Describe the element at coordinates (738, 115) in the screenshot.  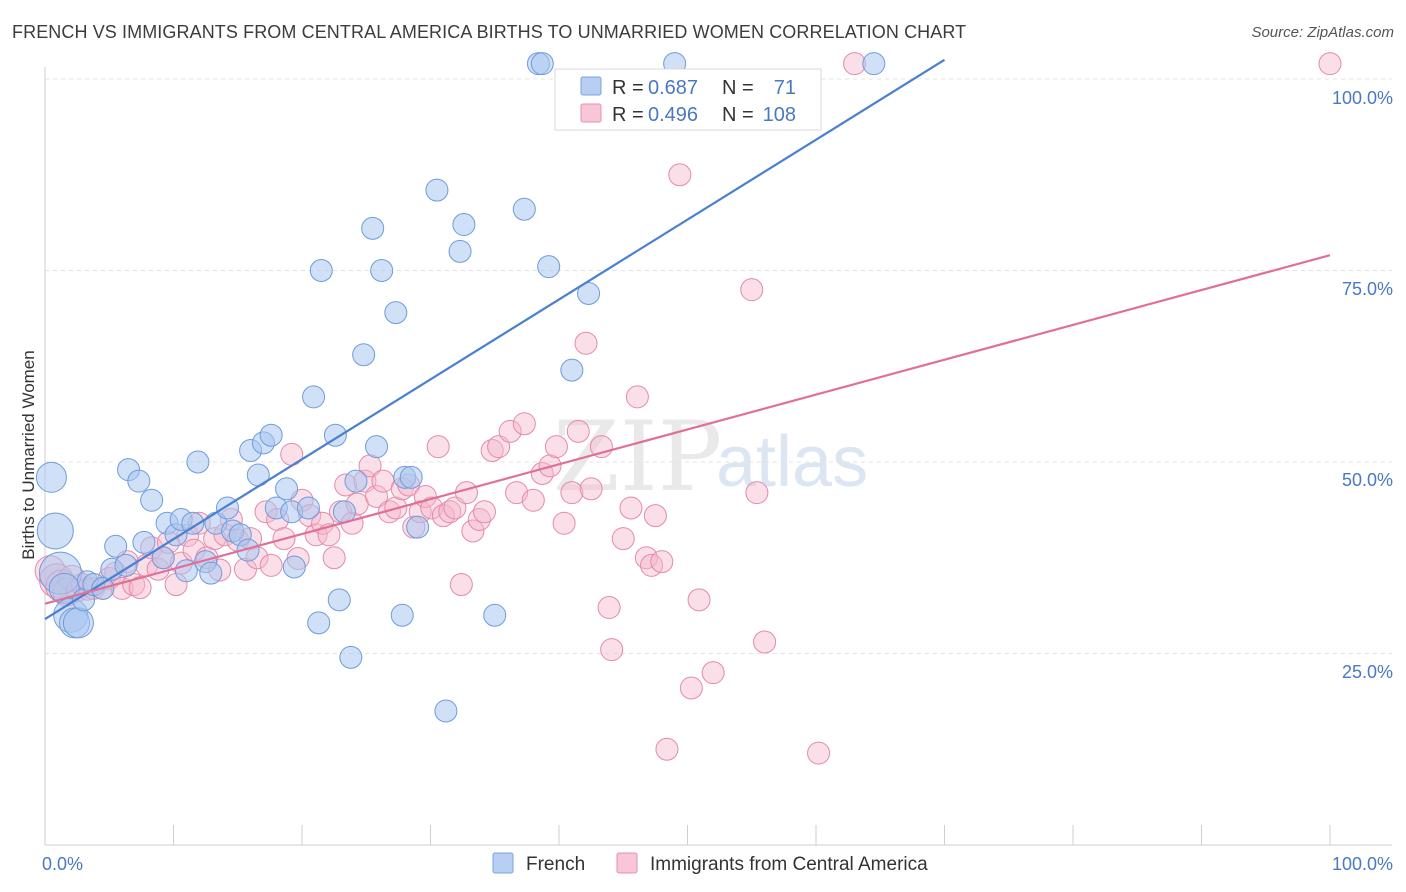
I see `legend-n-label-immigrants: N =` at that location.